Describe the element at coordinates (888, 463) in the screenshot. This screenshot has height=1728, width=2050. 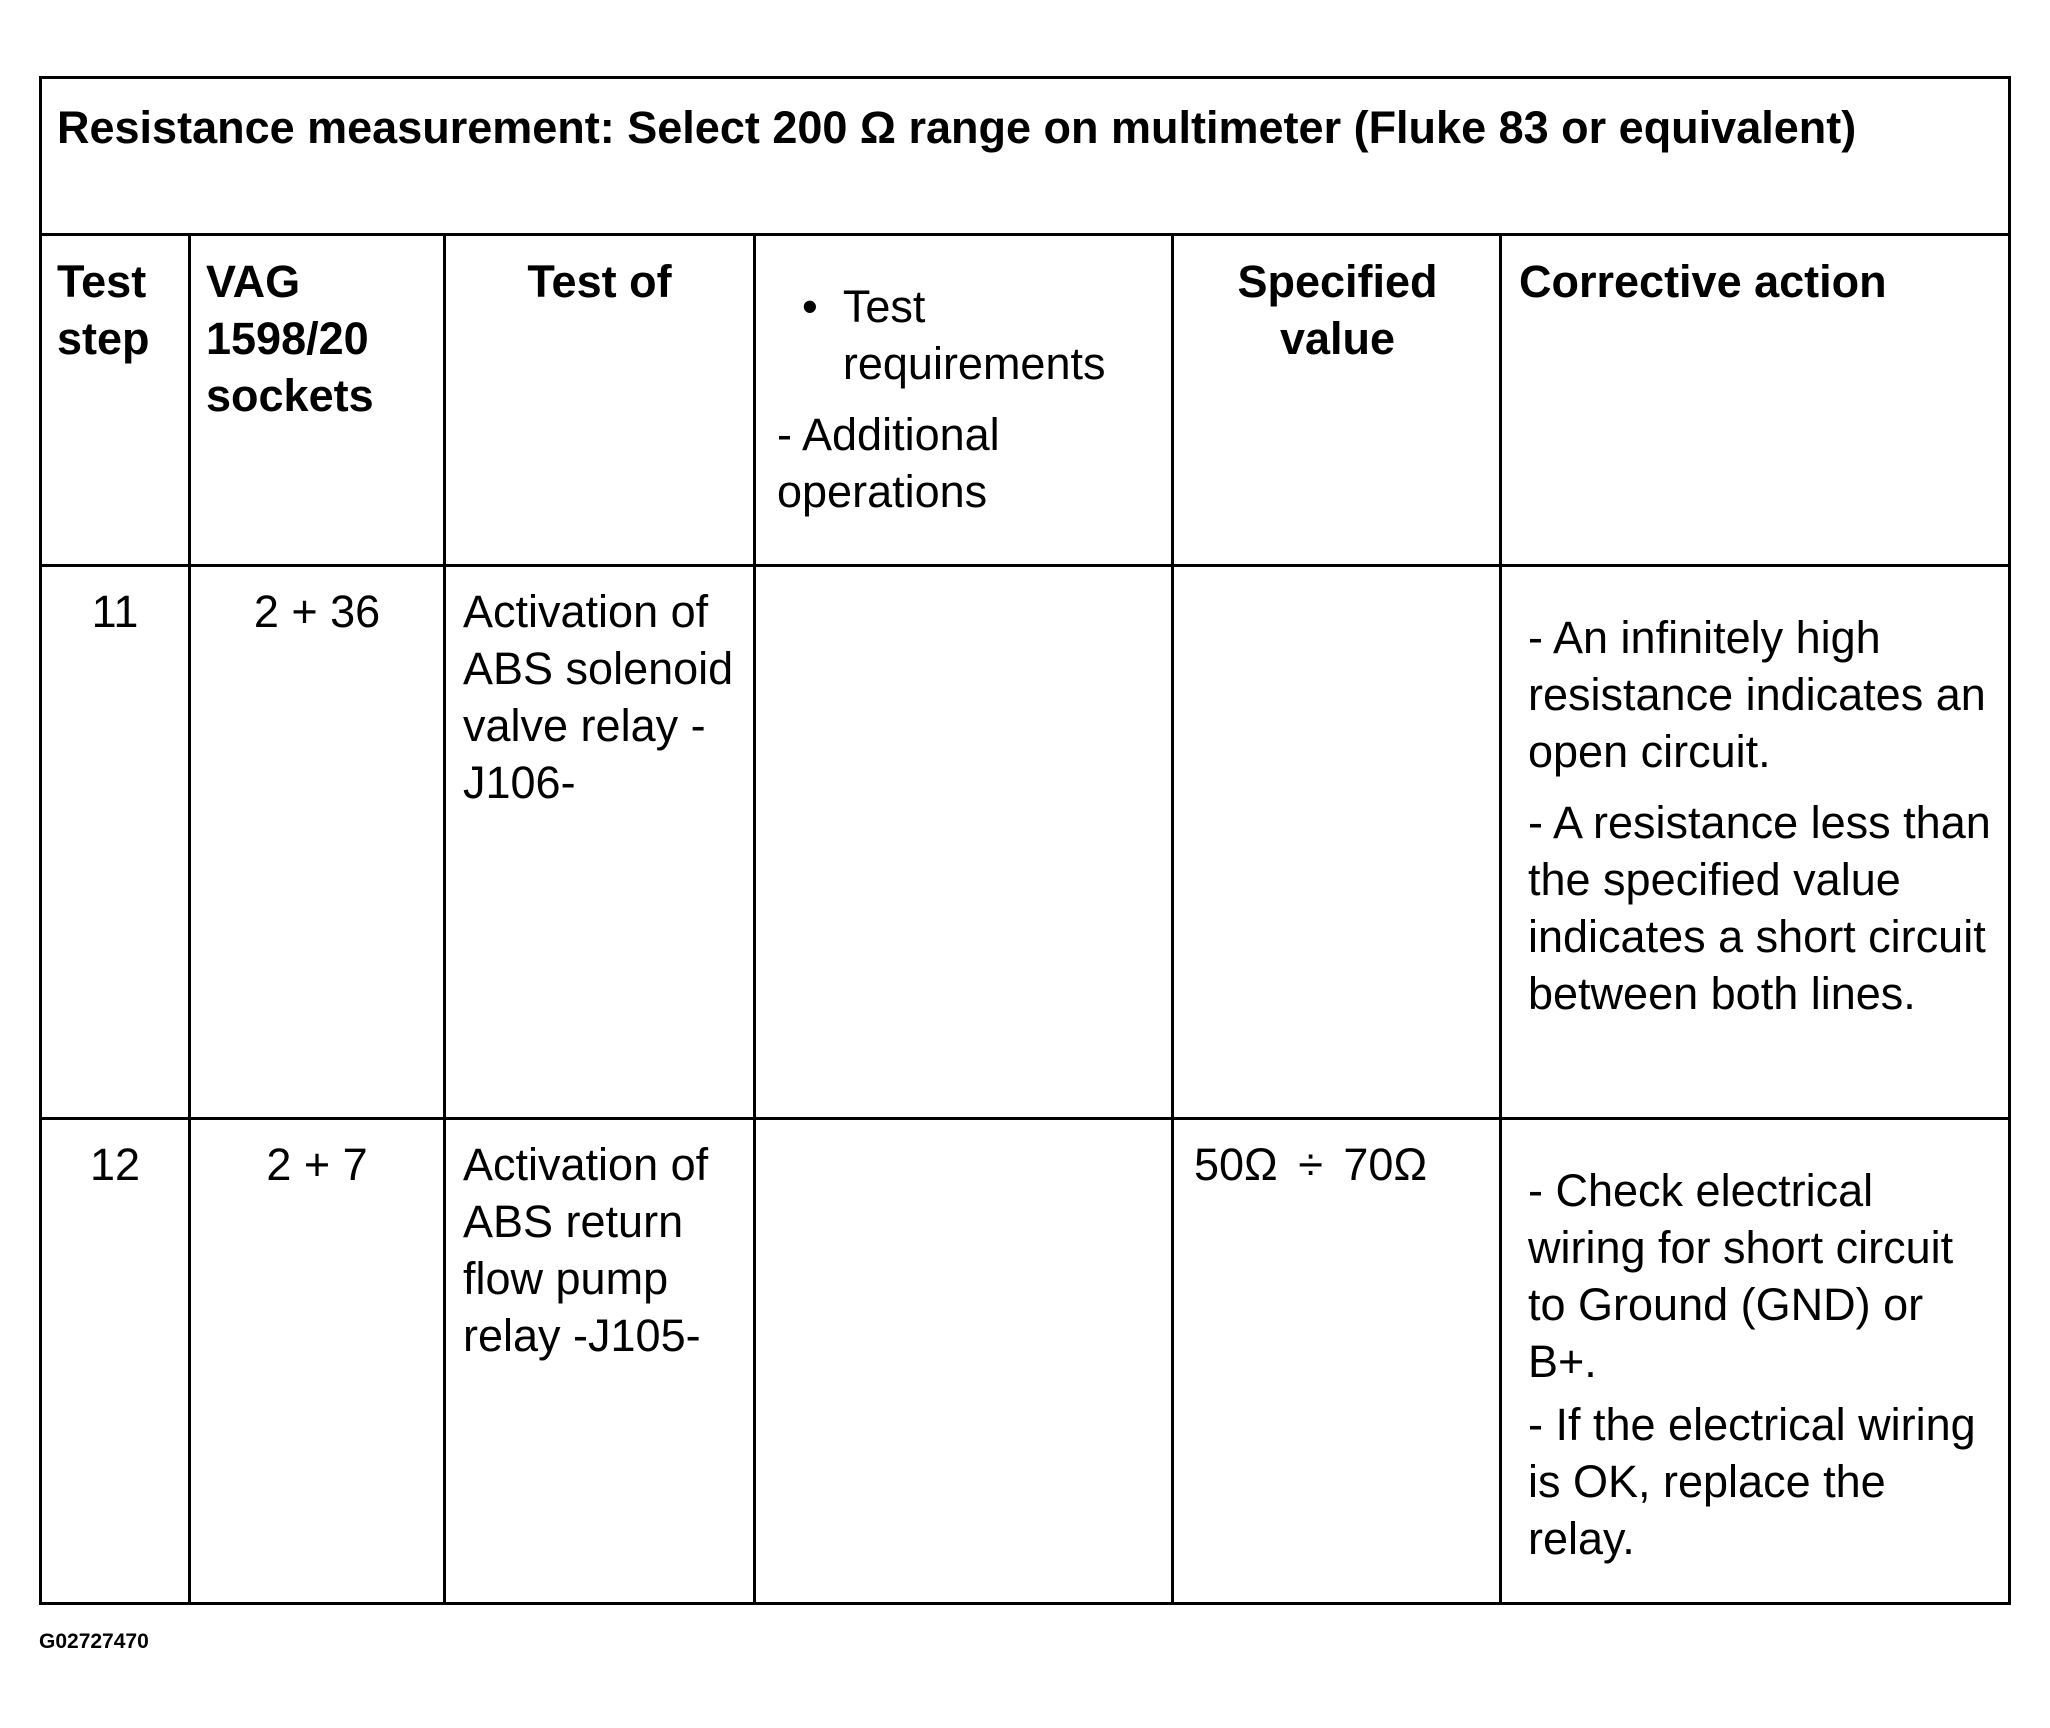
I see `additional-ops-label: - Additional operations` at that location.